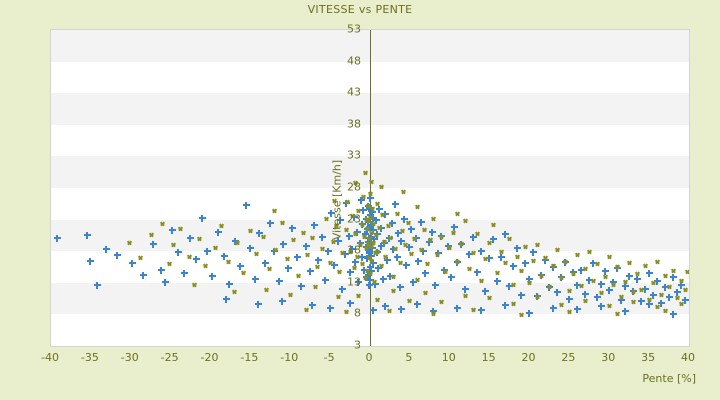 Image resolution: width=720 pixels, height=400 pixels. Describe the element at coordinates (354, 61) in the screenshot. I see `y-tick-label: 48` at that location.